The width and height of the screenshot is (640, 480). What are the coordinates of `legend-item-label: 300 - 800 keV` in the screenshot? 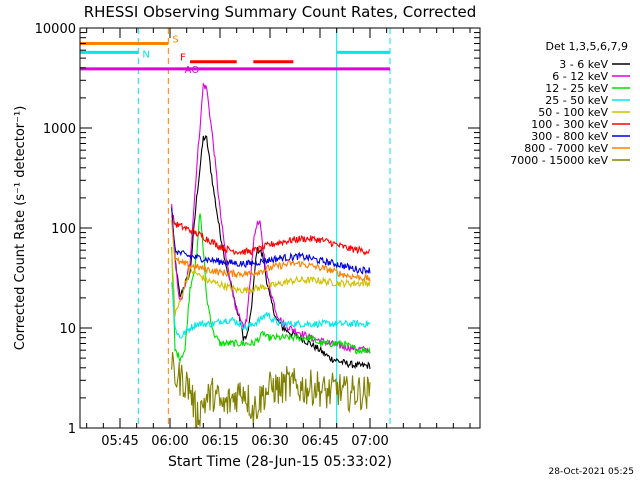 It's located at (569, 136).